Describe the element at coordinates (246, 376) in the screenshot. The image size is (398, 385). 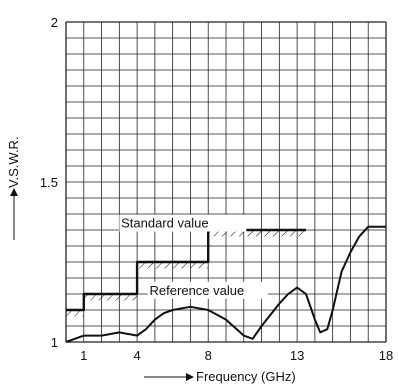
I see `x-axis-label: Frequency (GHz)` at that location.